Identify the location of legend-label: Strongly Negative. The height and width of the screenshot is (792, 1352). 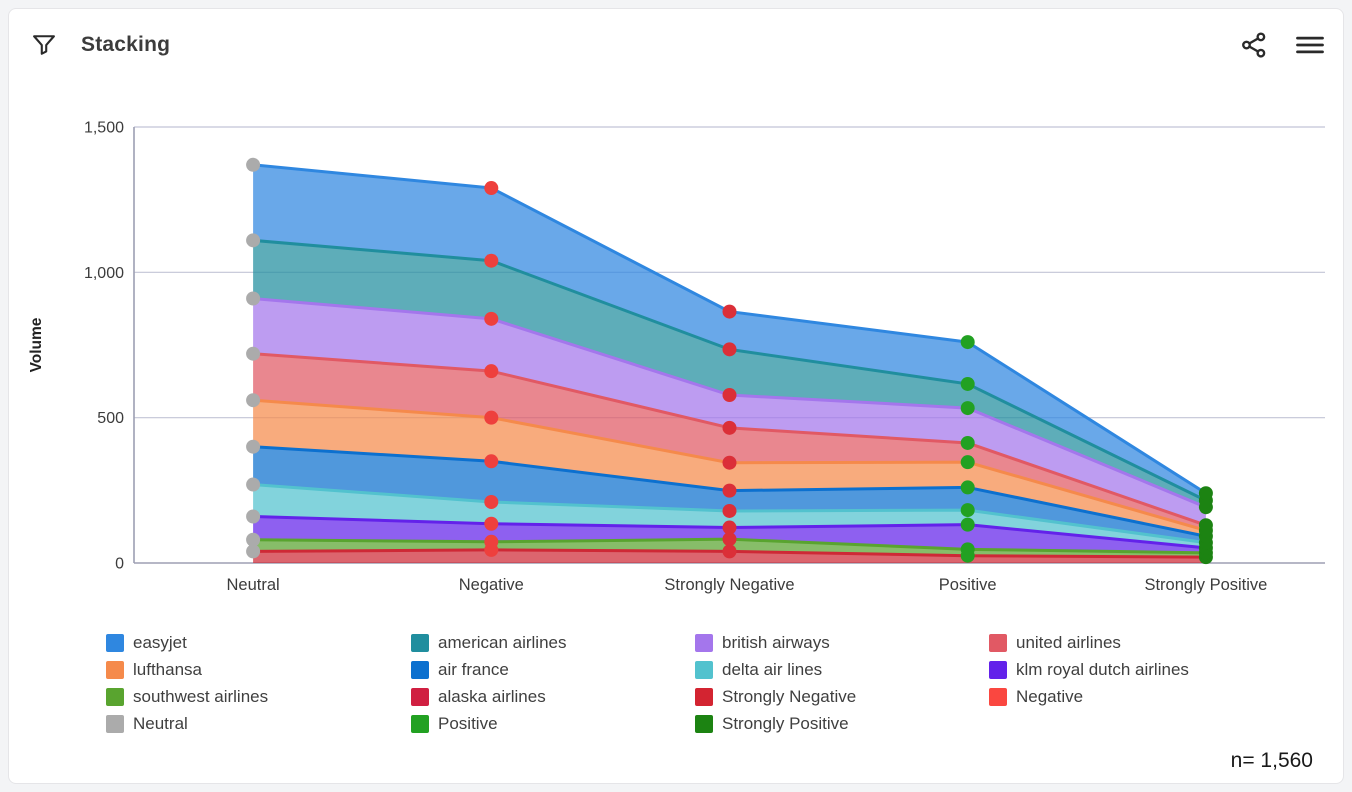
(789, 696).